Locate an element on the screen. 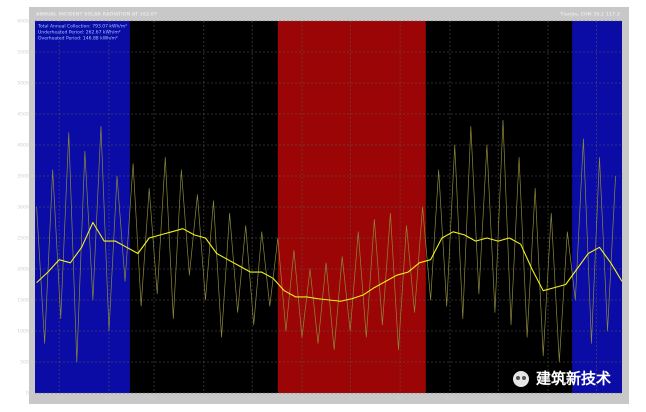  x-tick-label: May is located at coordinates (252, 399).